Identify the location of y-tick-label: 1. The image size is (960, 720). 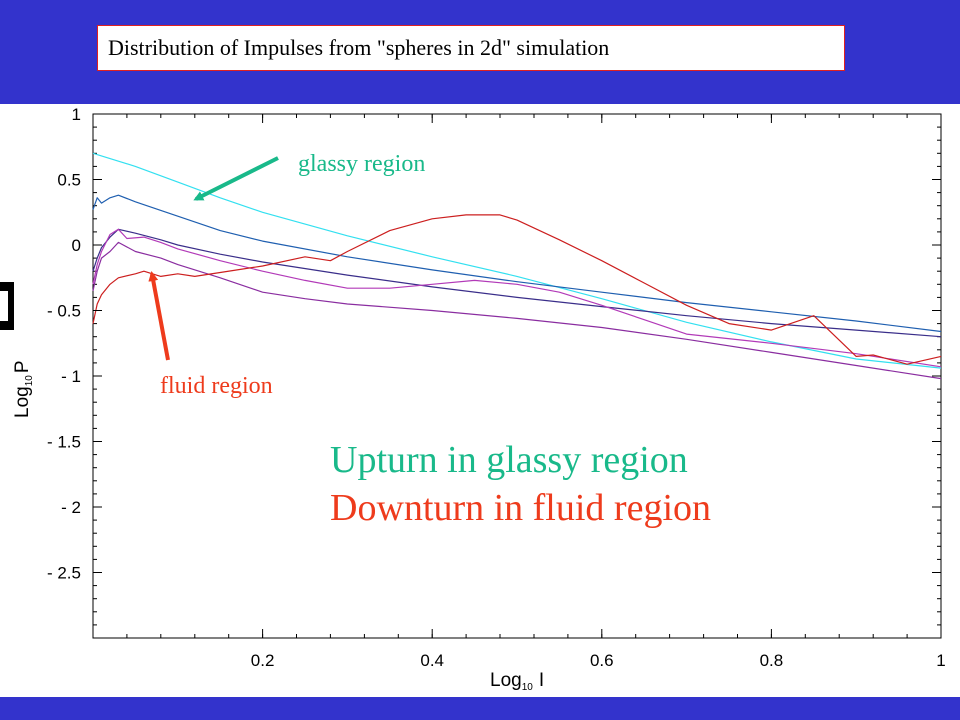
(76, 114).